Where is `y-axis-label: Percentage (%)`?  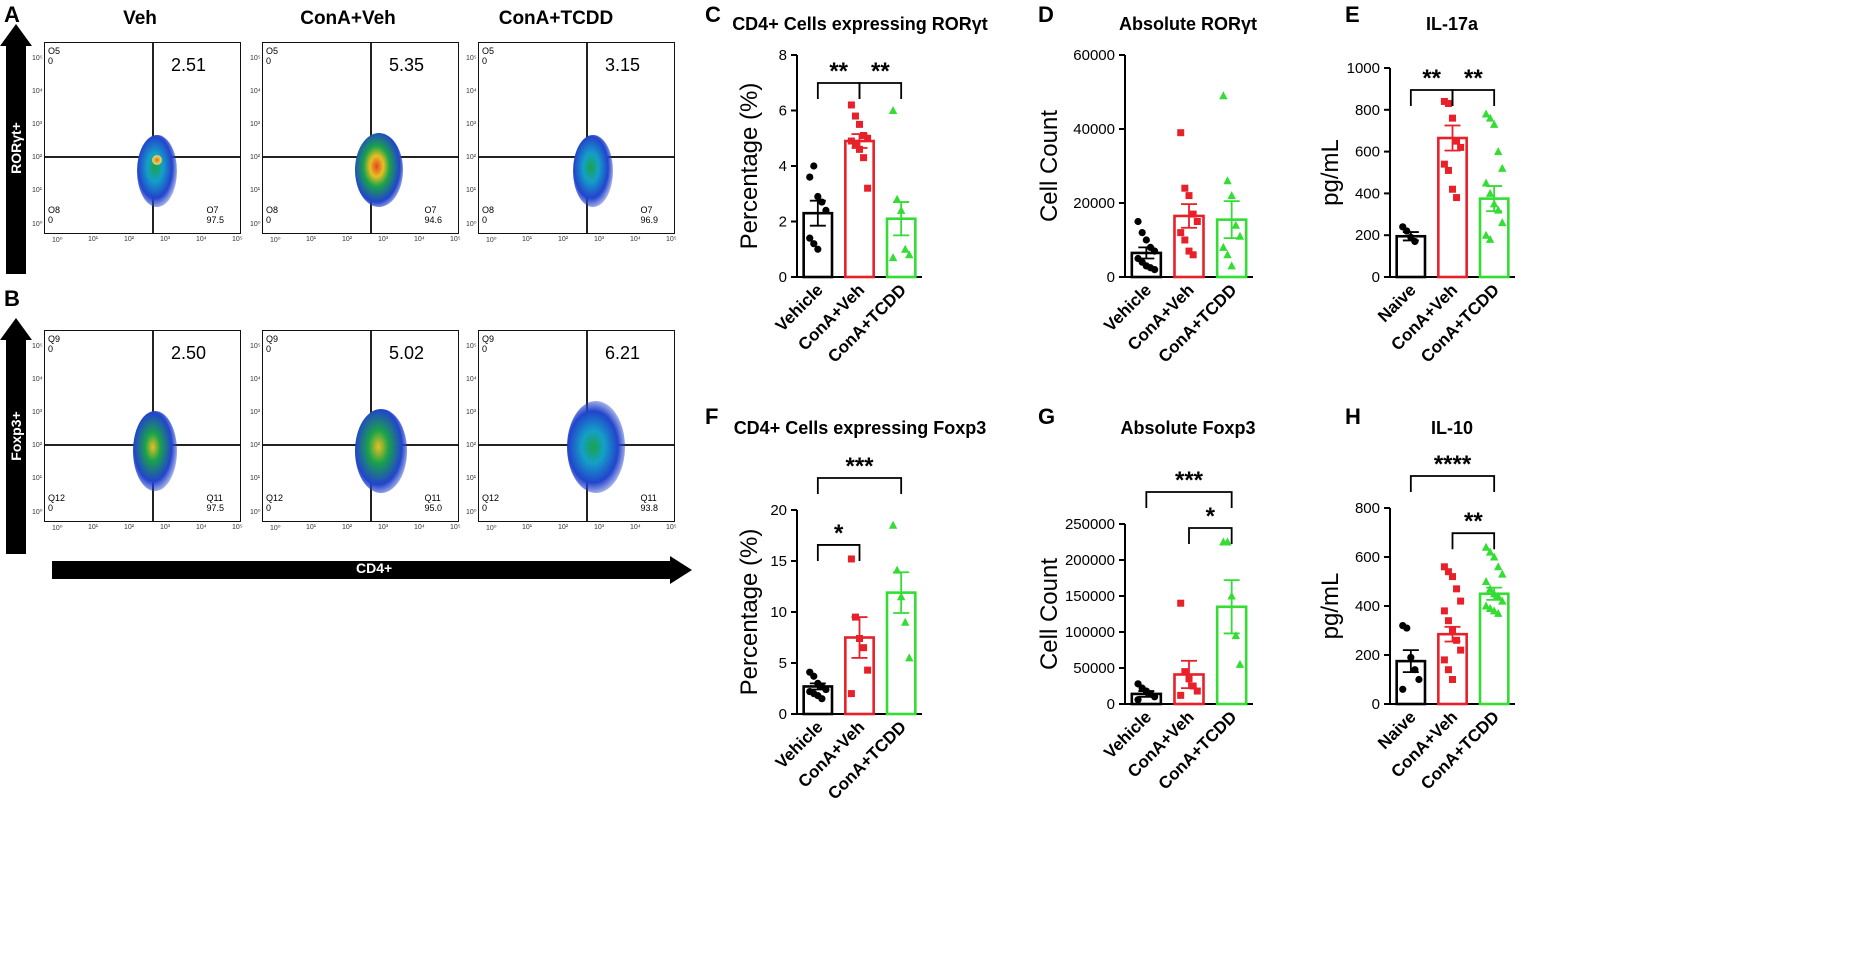
y-axis-label: Percentage (%) is located at coordinates (749, 612).